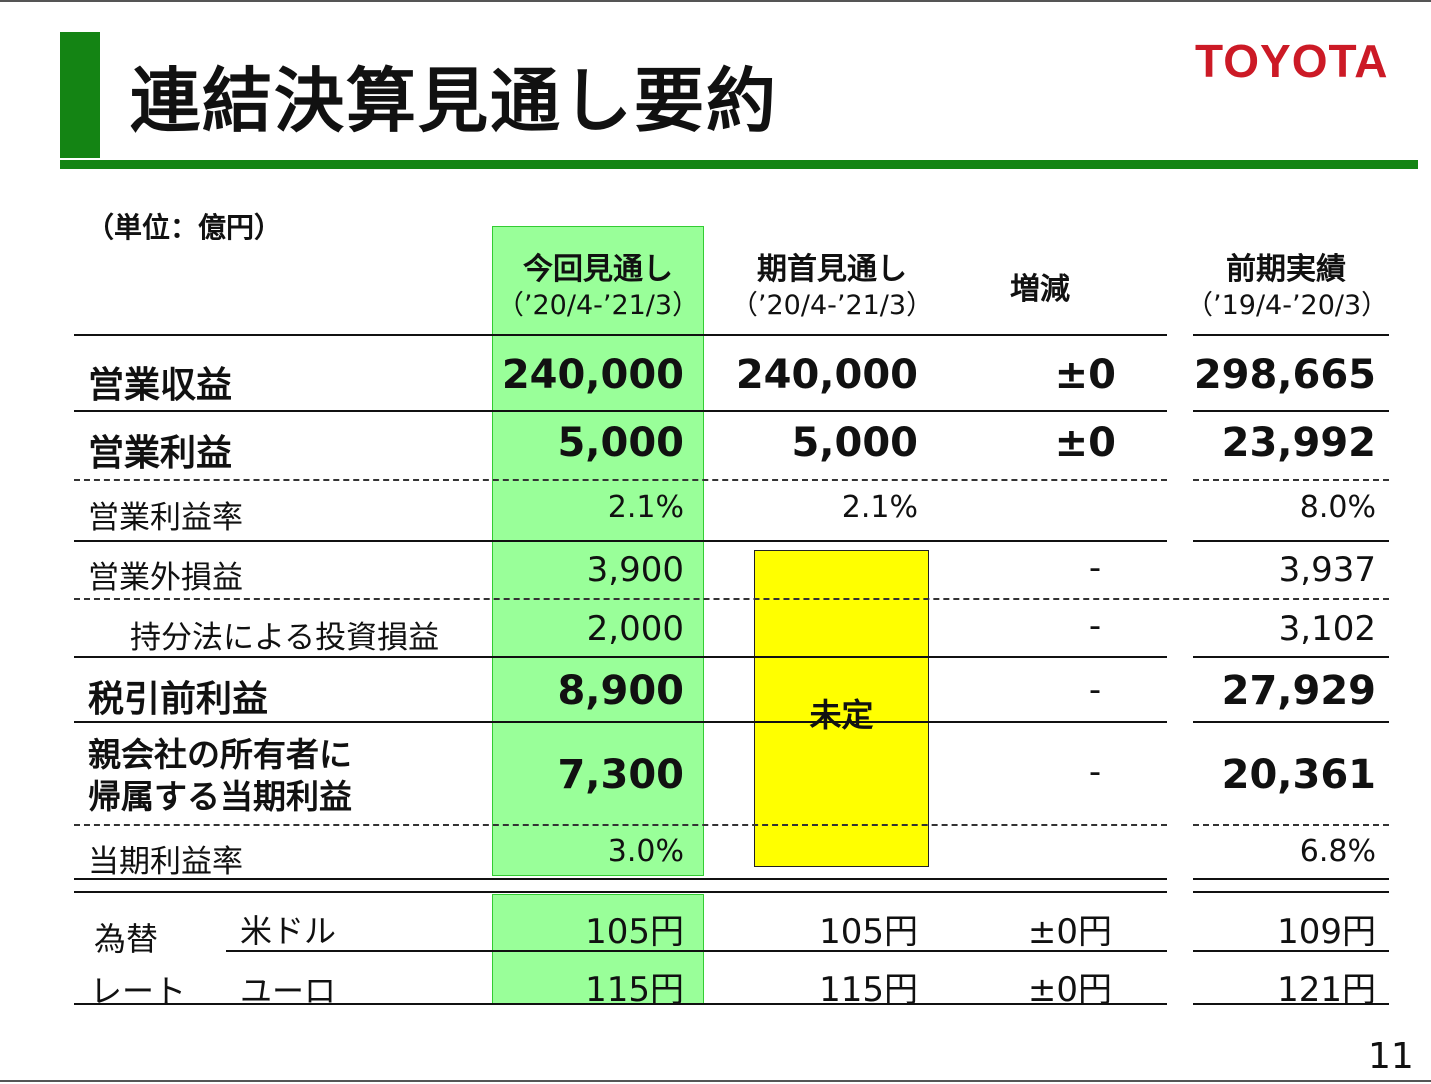  What do you see at coordinates (1298, 691) in the screenshot?
I see `pretax-income-prior: 27,929` at bounding box center [1298, 691].